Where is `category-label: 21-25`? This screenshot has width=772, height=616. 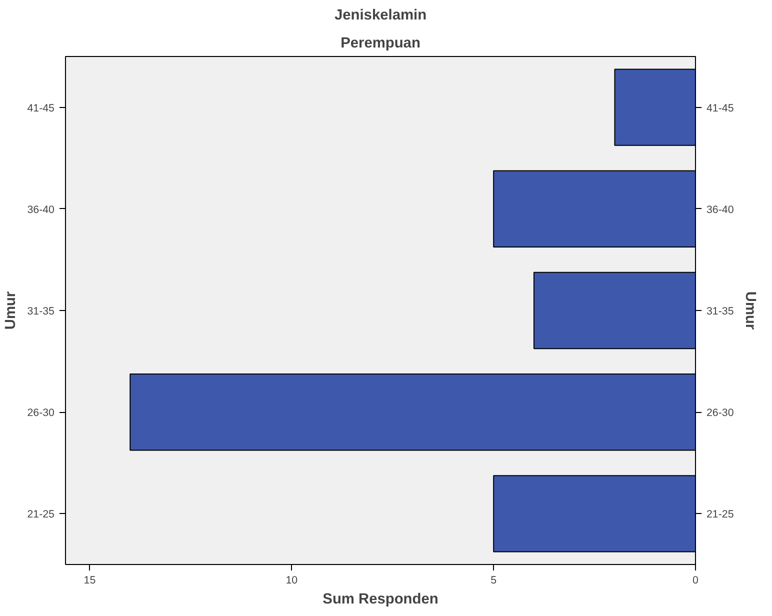
category-label: 21-25 is located at coordinates (720, 514).